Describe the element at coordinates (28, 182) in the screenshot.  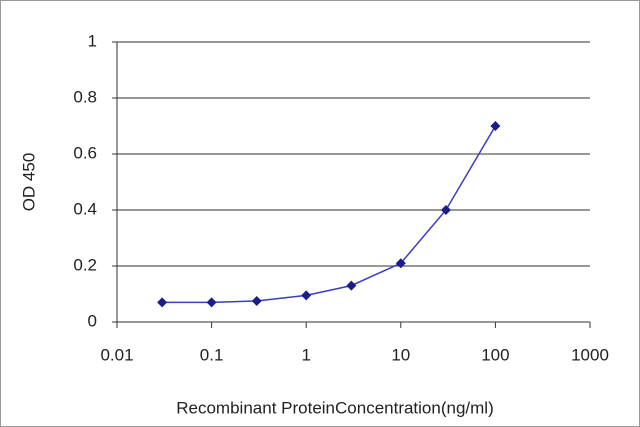
I see `y-axis-label: OD 450` at that location.